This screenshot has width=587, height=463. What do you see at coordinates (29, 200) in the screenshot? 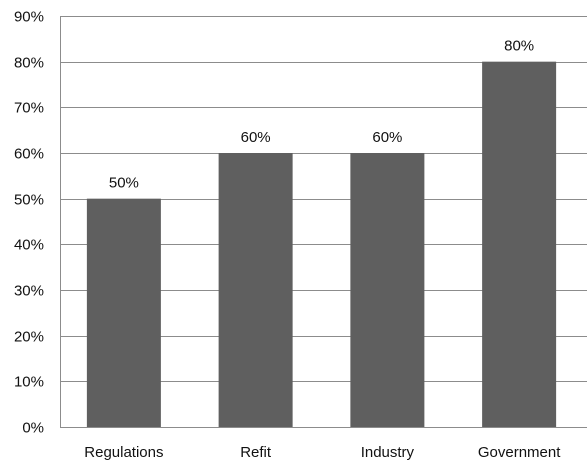
I see `y-tick-label: 50%` at bounding box center [29, 200].